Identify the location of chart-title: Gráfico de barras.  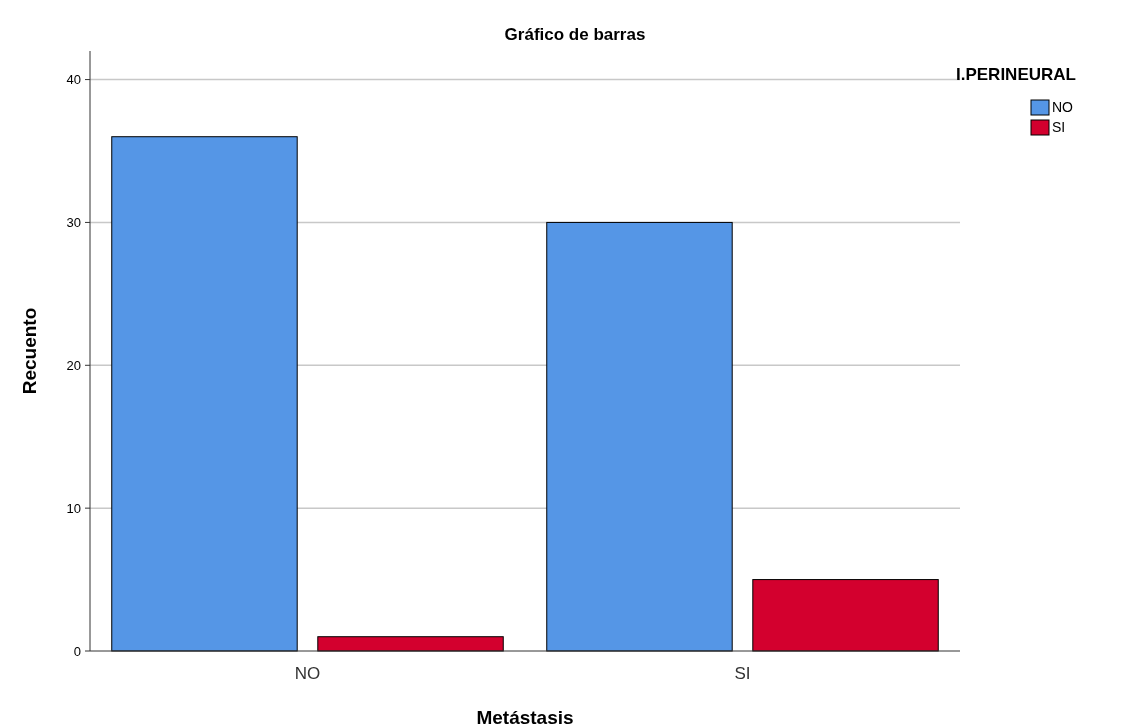
(575, 34).